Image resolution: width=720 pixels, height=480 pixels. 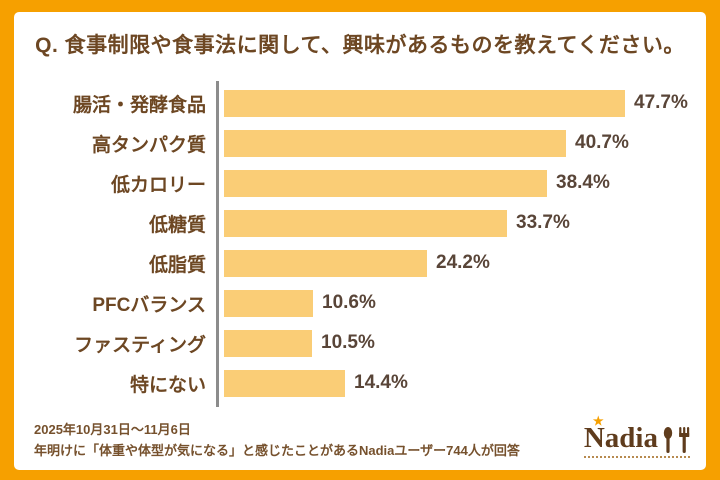 What do you see at coordinates (462, 303) in the screenshot?
I see `bar-track: 10.6%` at bounding box center [462, 303].